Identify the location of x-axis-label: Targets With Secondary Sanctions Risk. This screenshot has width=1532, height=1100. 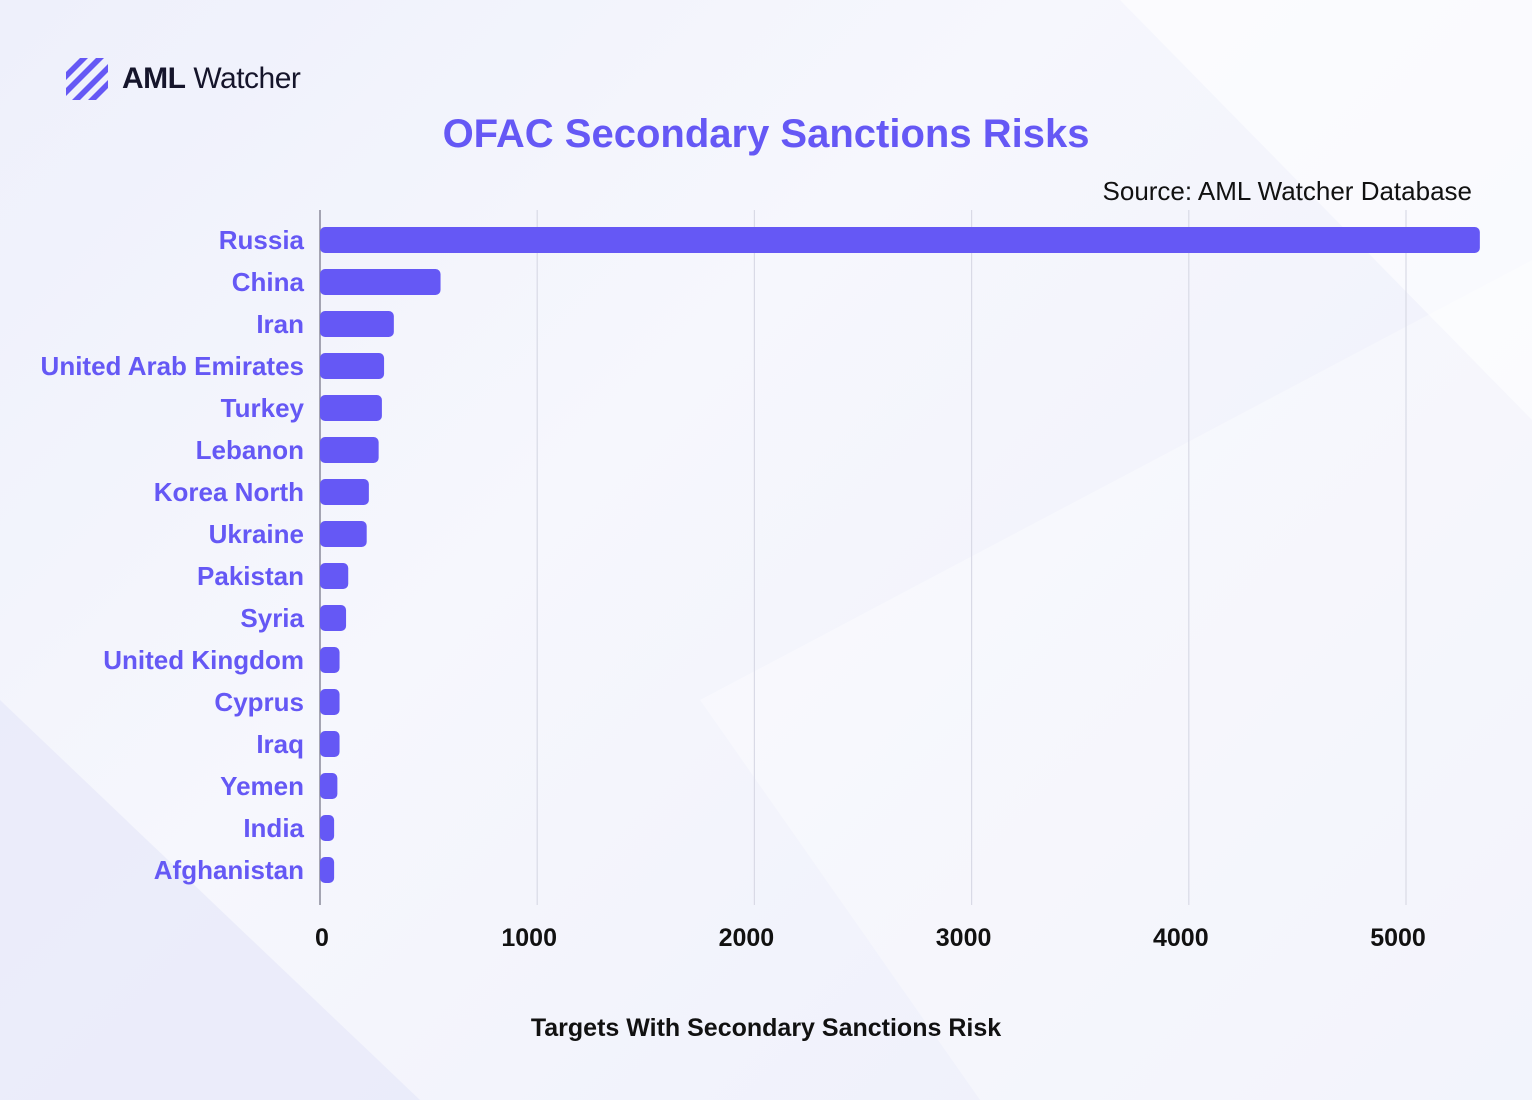
(766, 1028).